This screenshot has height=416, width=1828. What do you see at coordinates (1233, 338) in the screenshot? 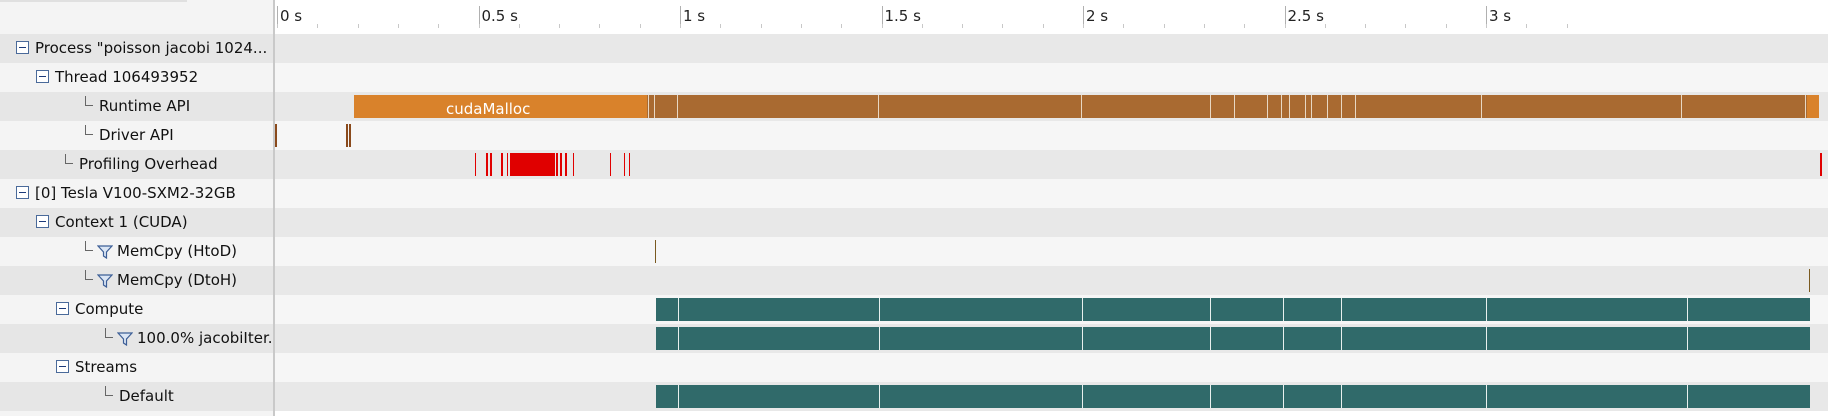
I see `jacobiiter-kernel-bar` at bounding box center [1233, 338].